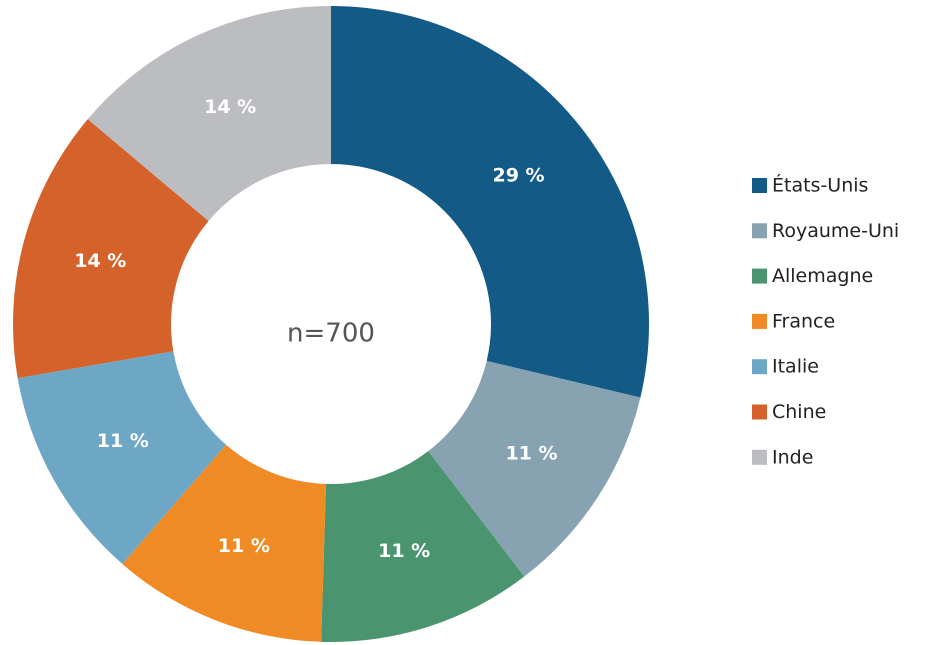 This screenshot has width=930, height=645. Describe the element at coordinates (822, 276) in the screenshot. I see `legend-label: Allemagne` at that location.